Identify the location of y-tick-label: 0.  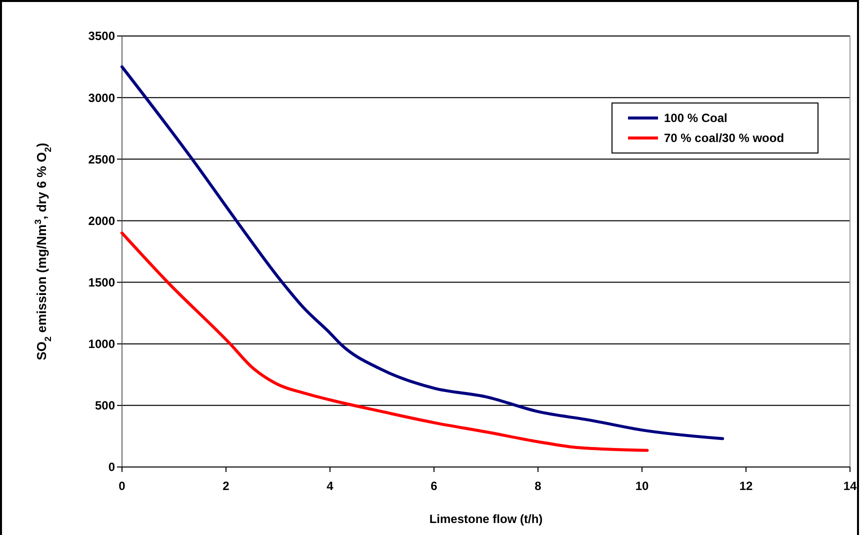
(112, 467).